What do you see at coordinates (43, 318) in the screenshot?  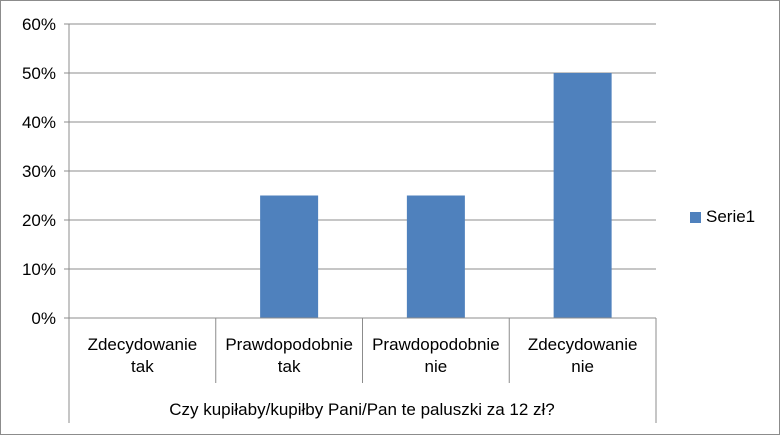 I see `y-tick-label: 0%` at bounding box center [43, 318].